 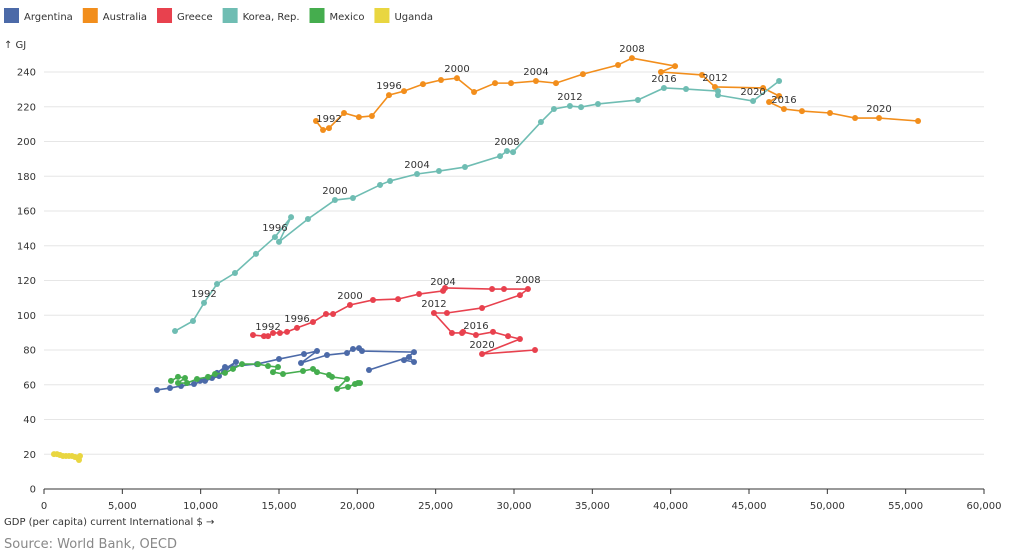 What do you see at coordinates (403, 15) in the screenshot?
I see `legend-item-uganda: Uganda` at bounding box center [403, 15].